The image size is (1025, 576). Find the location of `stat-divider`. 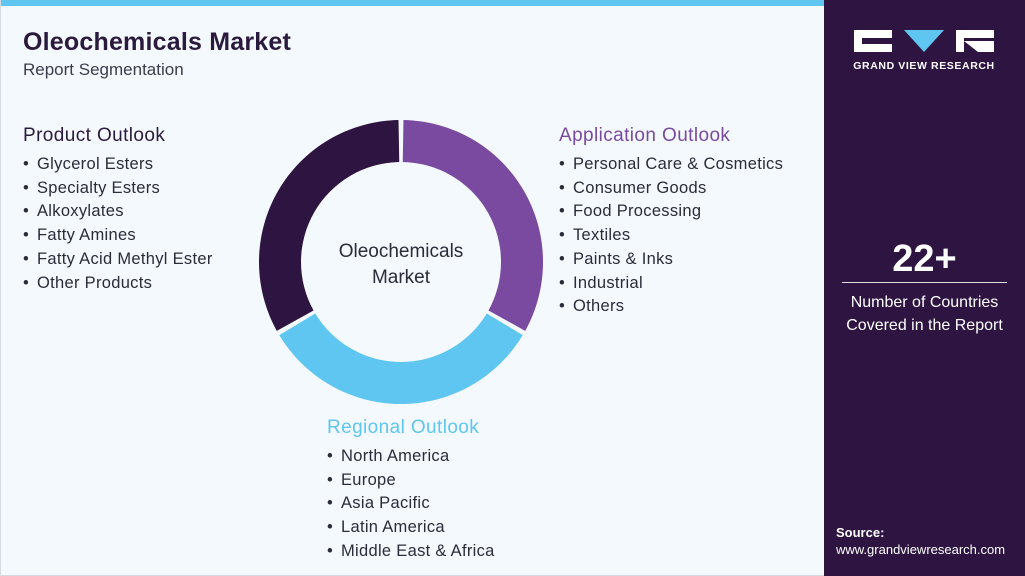

stat-divider is located at coordinates (924, 282).